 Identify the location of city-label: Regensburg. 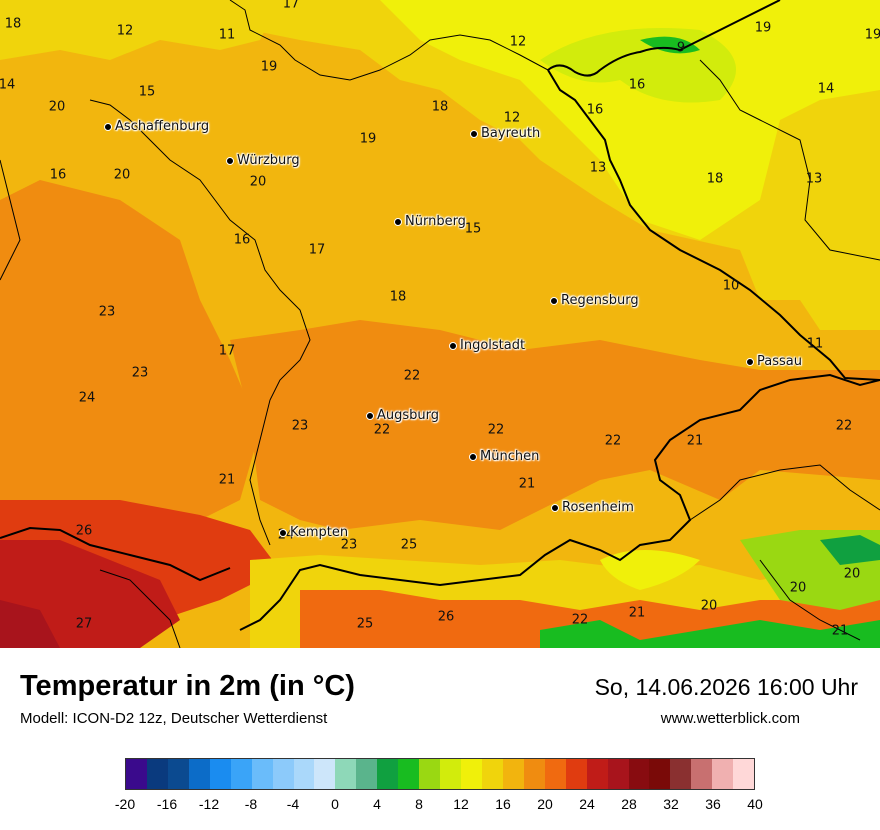
(600, 300).